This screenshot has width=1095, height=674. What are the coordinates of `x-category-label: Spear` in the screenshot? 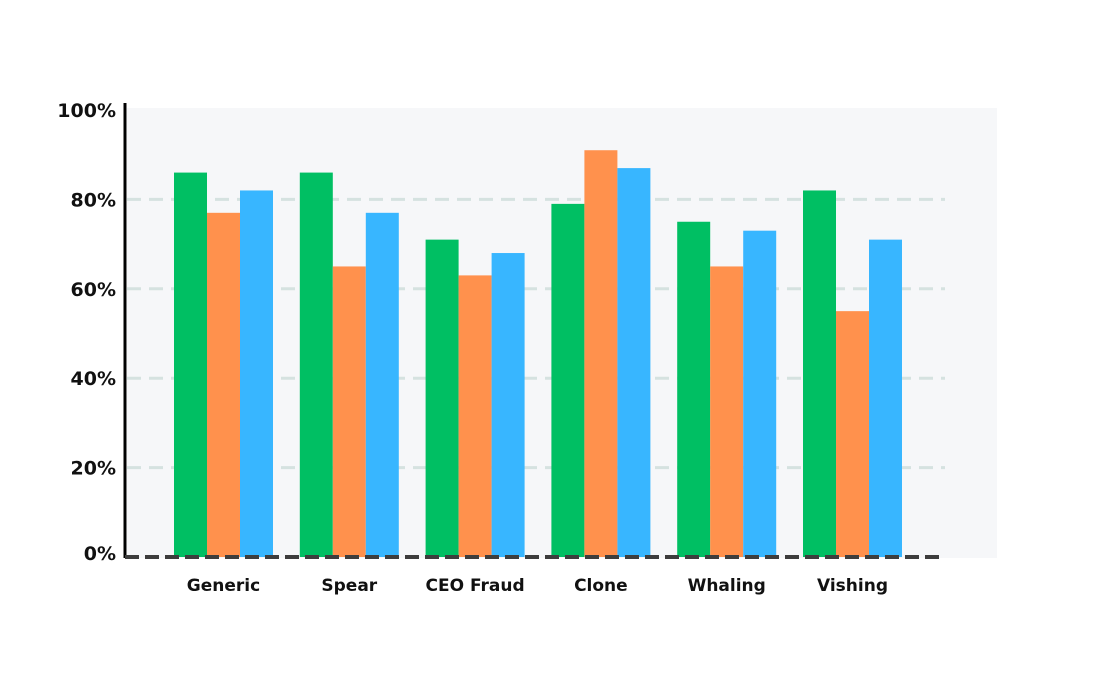 It's located at (349, 586).